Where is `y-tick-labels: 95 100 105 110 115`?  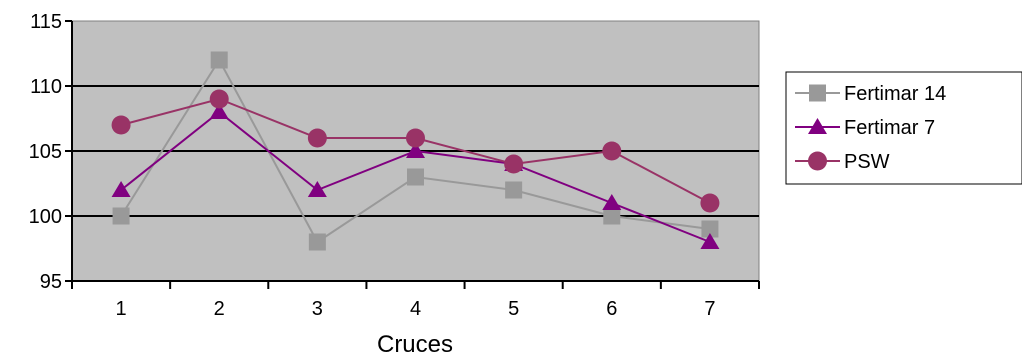
y-tick-labels: 95 100 105 110 115 is located at coordinates (45, 152).